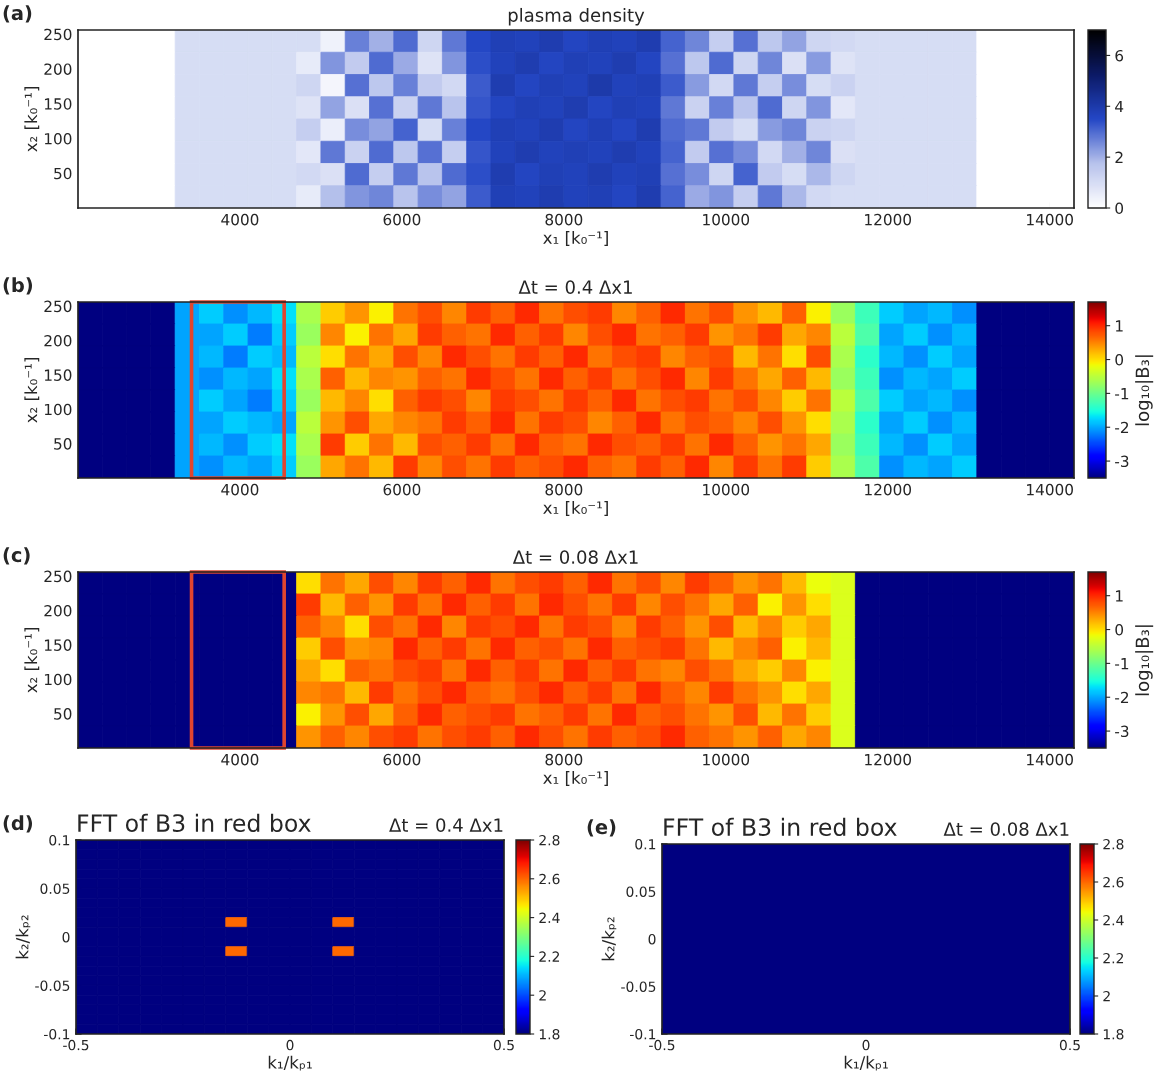 The width and height of the screenshot is (1156, 1092). Describe the element at coordinates (575, 557) in the screenshot. I see `chart-title: Δt = 0.08 Δx1` at that location.